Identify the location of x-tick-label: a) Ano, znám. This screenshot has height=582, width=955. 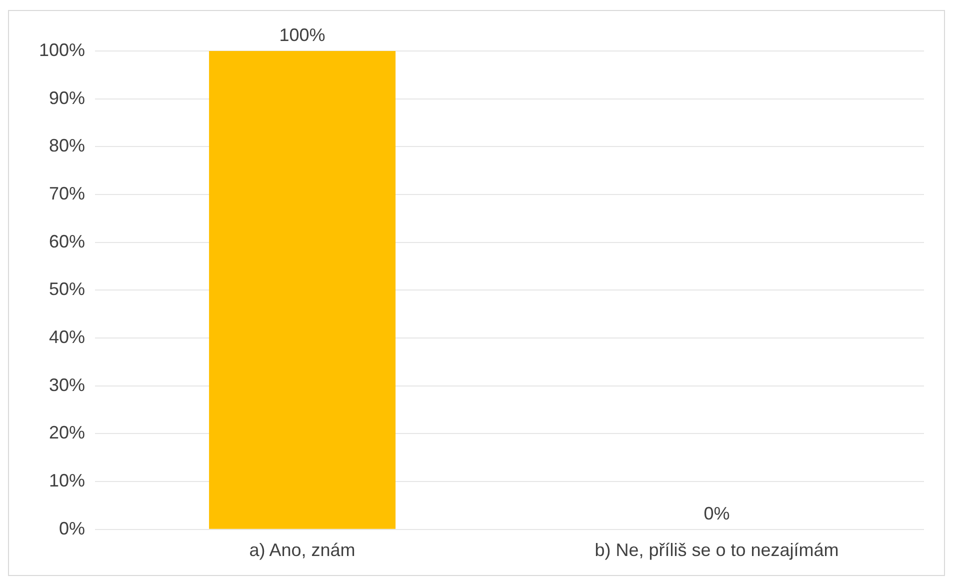
(302, 550).